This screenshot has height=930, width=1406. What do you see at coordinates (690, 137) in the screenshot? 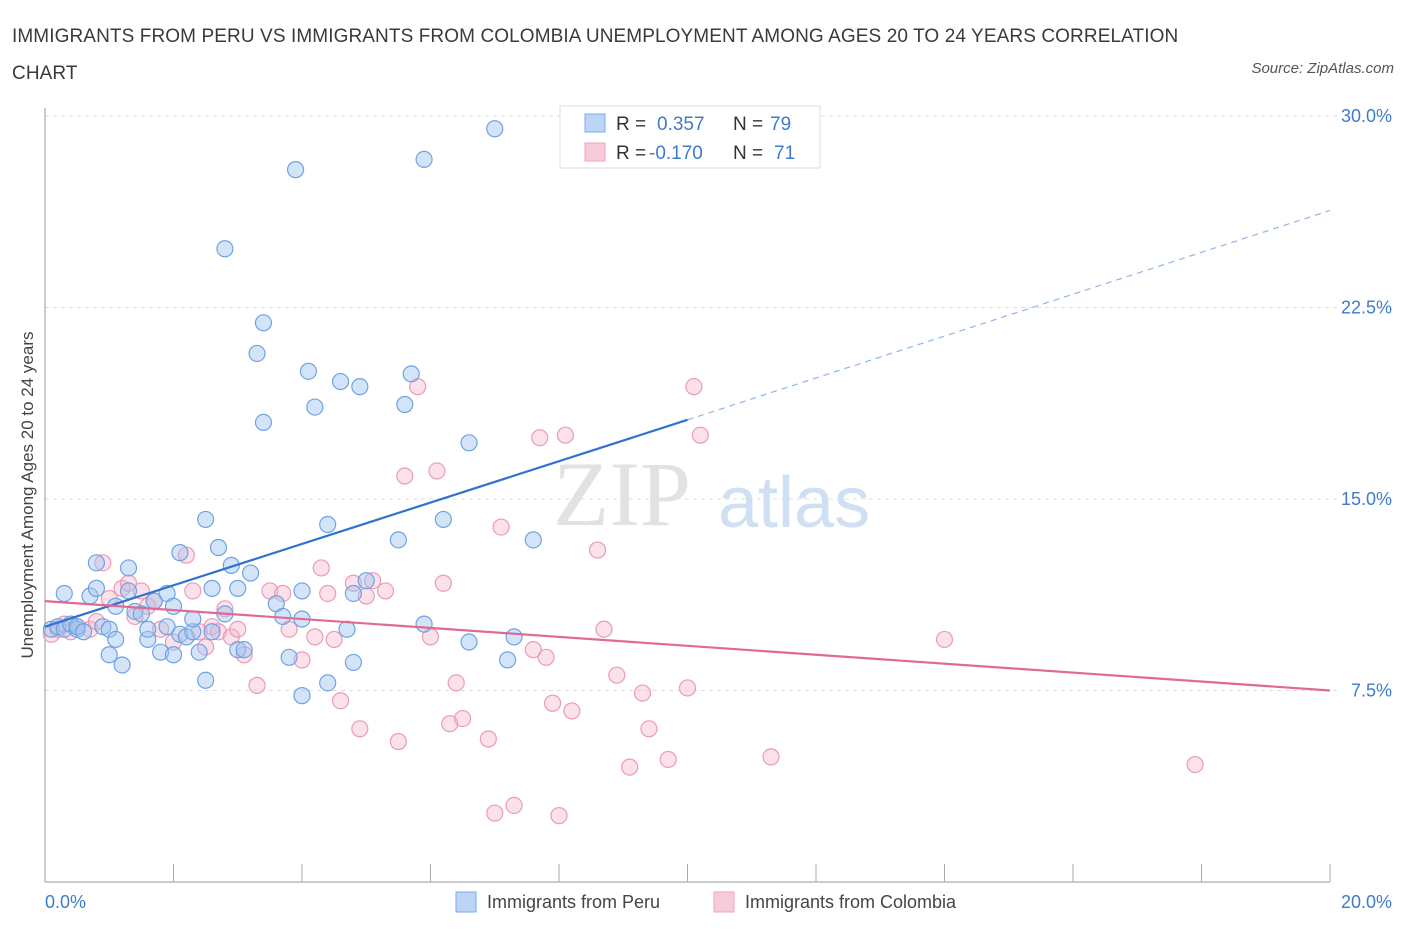
I see `stats-box: R = 0.357 N = 79 R = -0.170 N = 71` at bounding box center [690, 137].